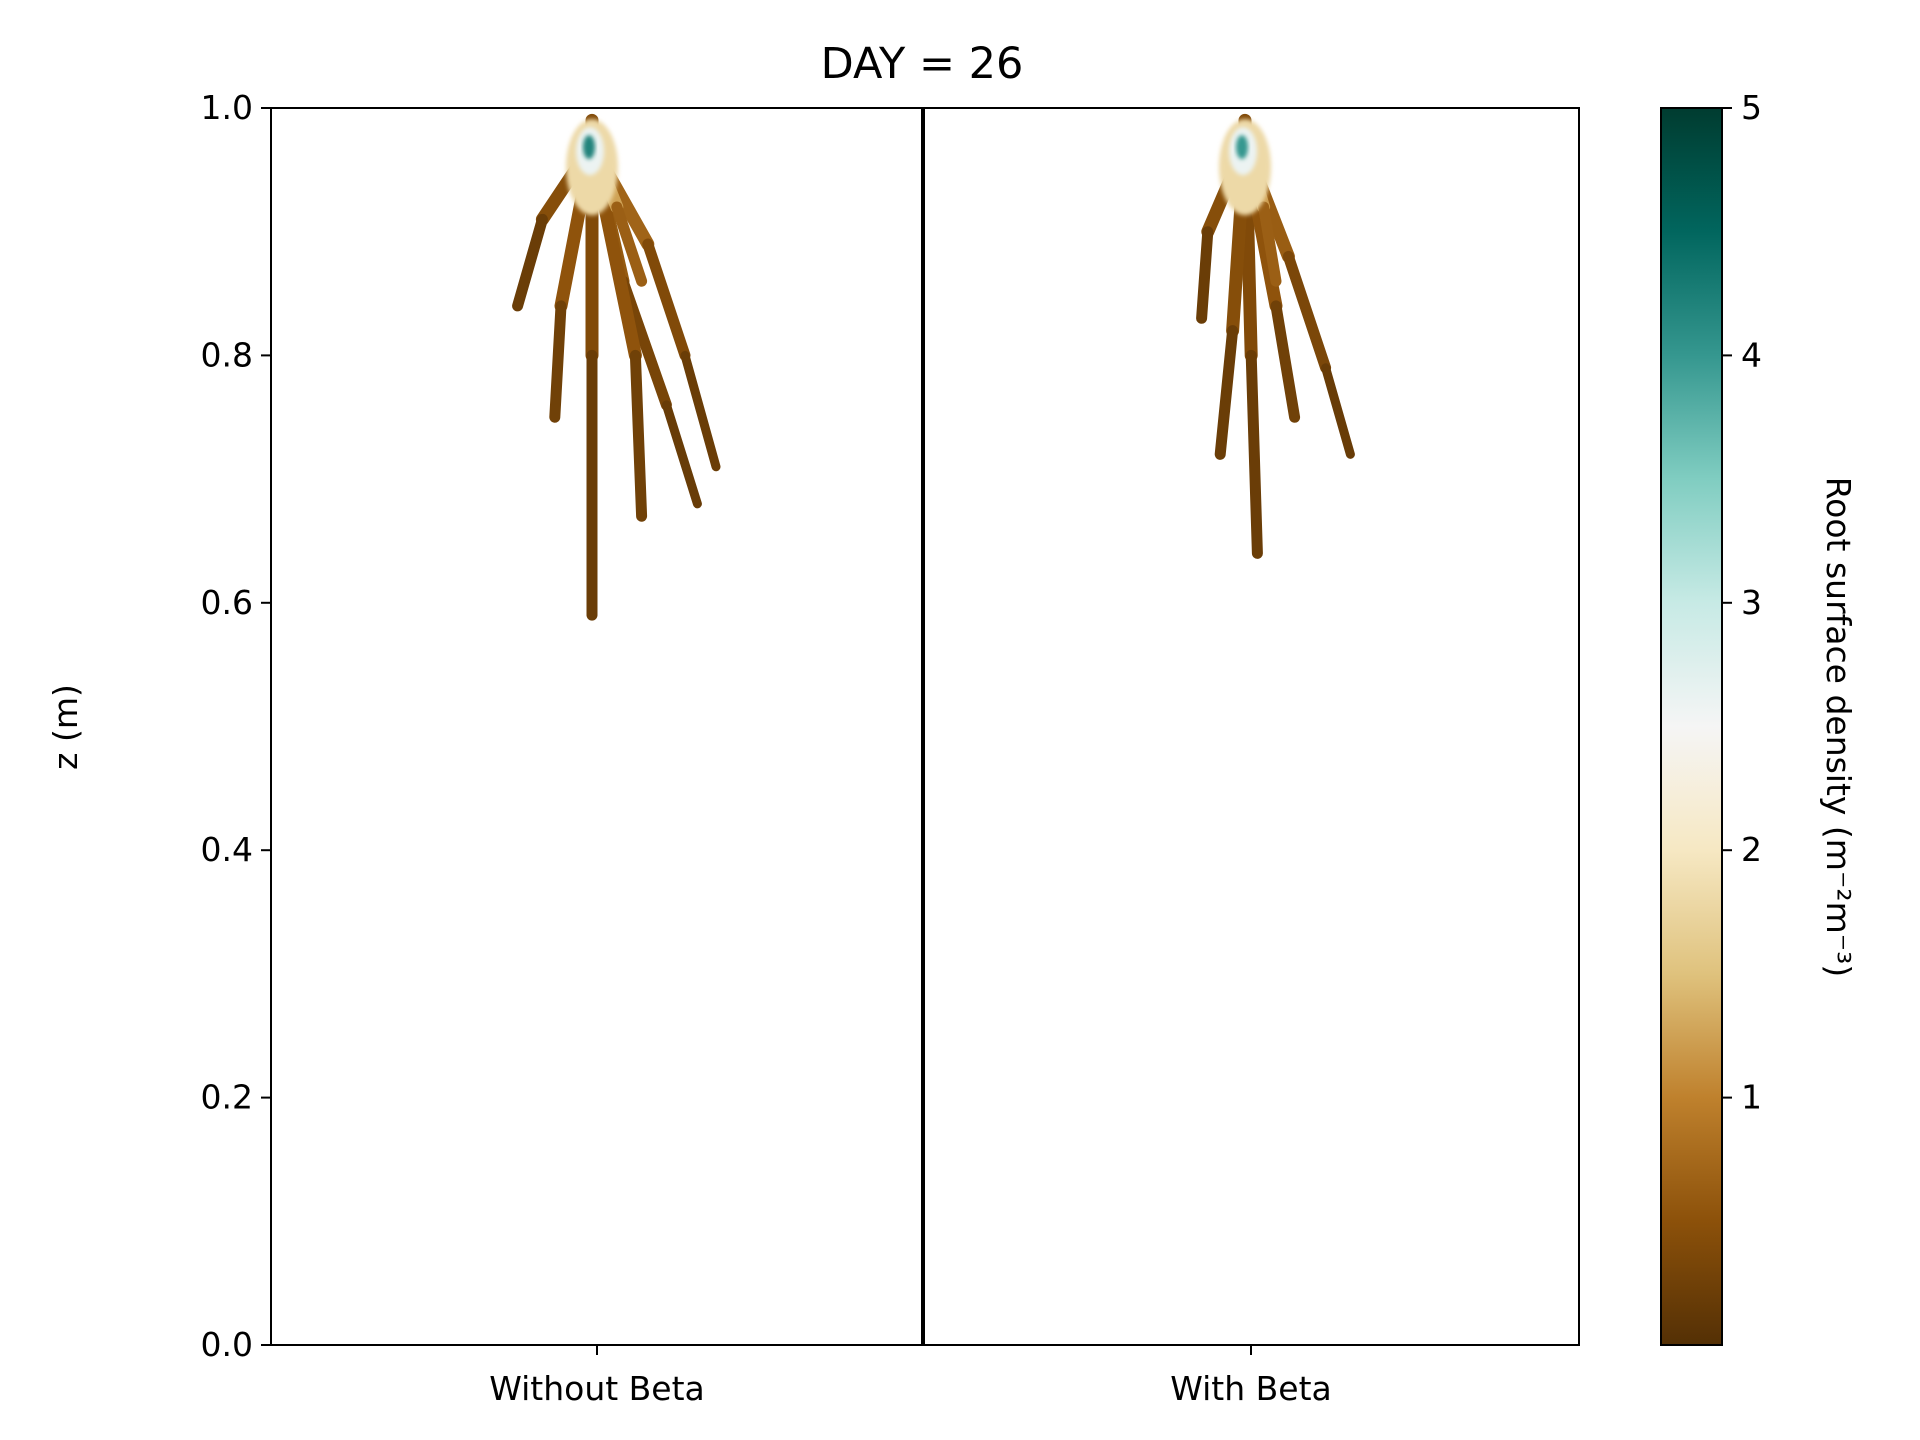 Image resolution: width=1920 pixels, height=1440 pixels. Describe the element at coordinates (922, 64) in the screenshot. I see `chart-title: DAY = 26` at that location.